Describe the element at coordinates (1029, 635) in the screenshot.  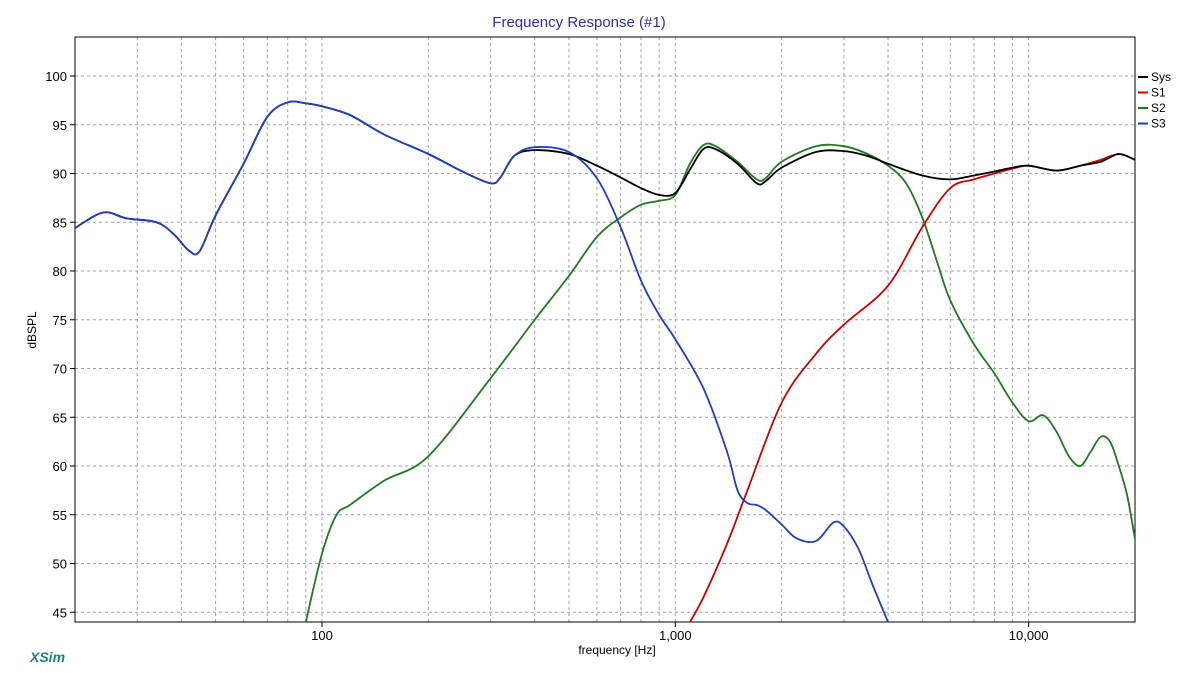
I see `x-tick-label: 10,000` at that location.